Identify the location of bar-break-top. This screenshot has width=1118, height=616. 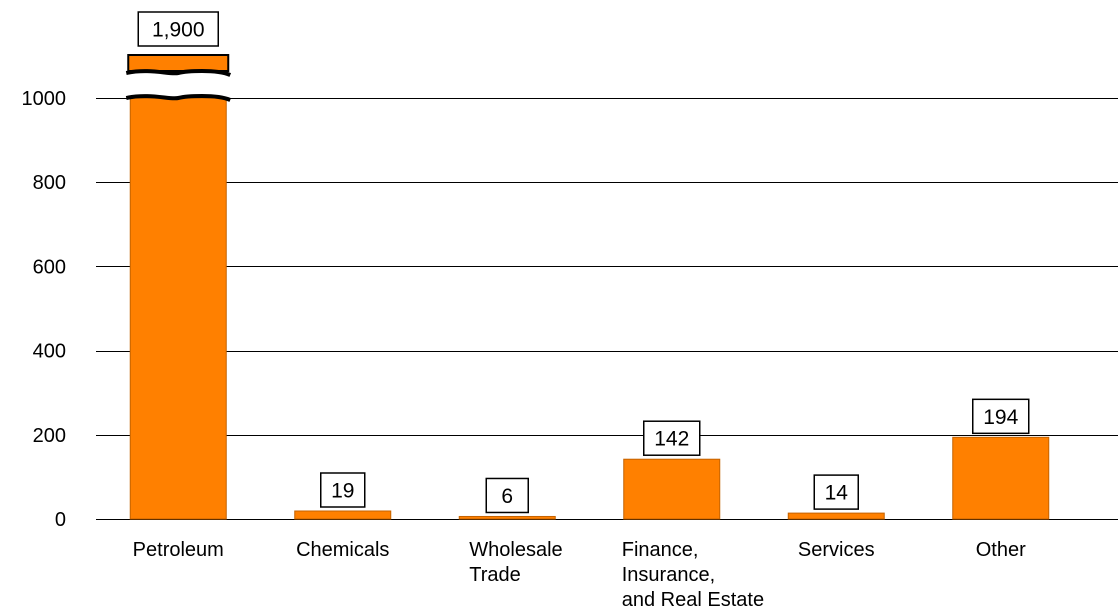
(178, 63).